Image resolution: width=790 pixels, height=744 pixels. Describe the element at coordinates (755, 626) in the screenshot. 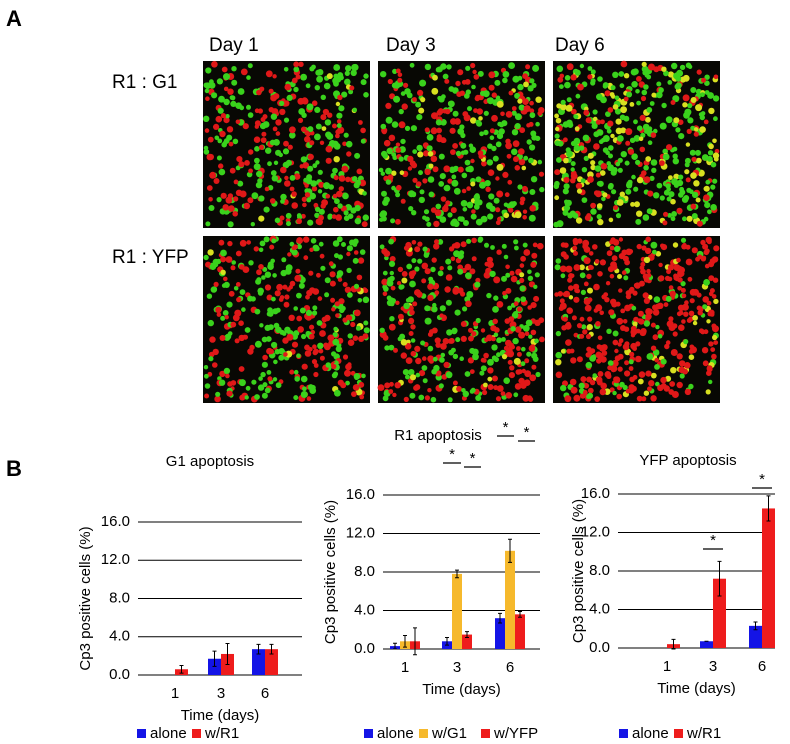

I see `error-bar` at that location.